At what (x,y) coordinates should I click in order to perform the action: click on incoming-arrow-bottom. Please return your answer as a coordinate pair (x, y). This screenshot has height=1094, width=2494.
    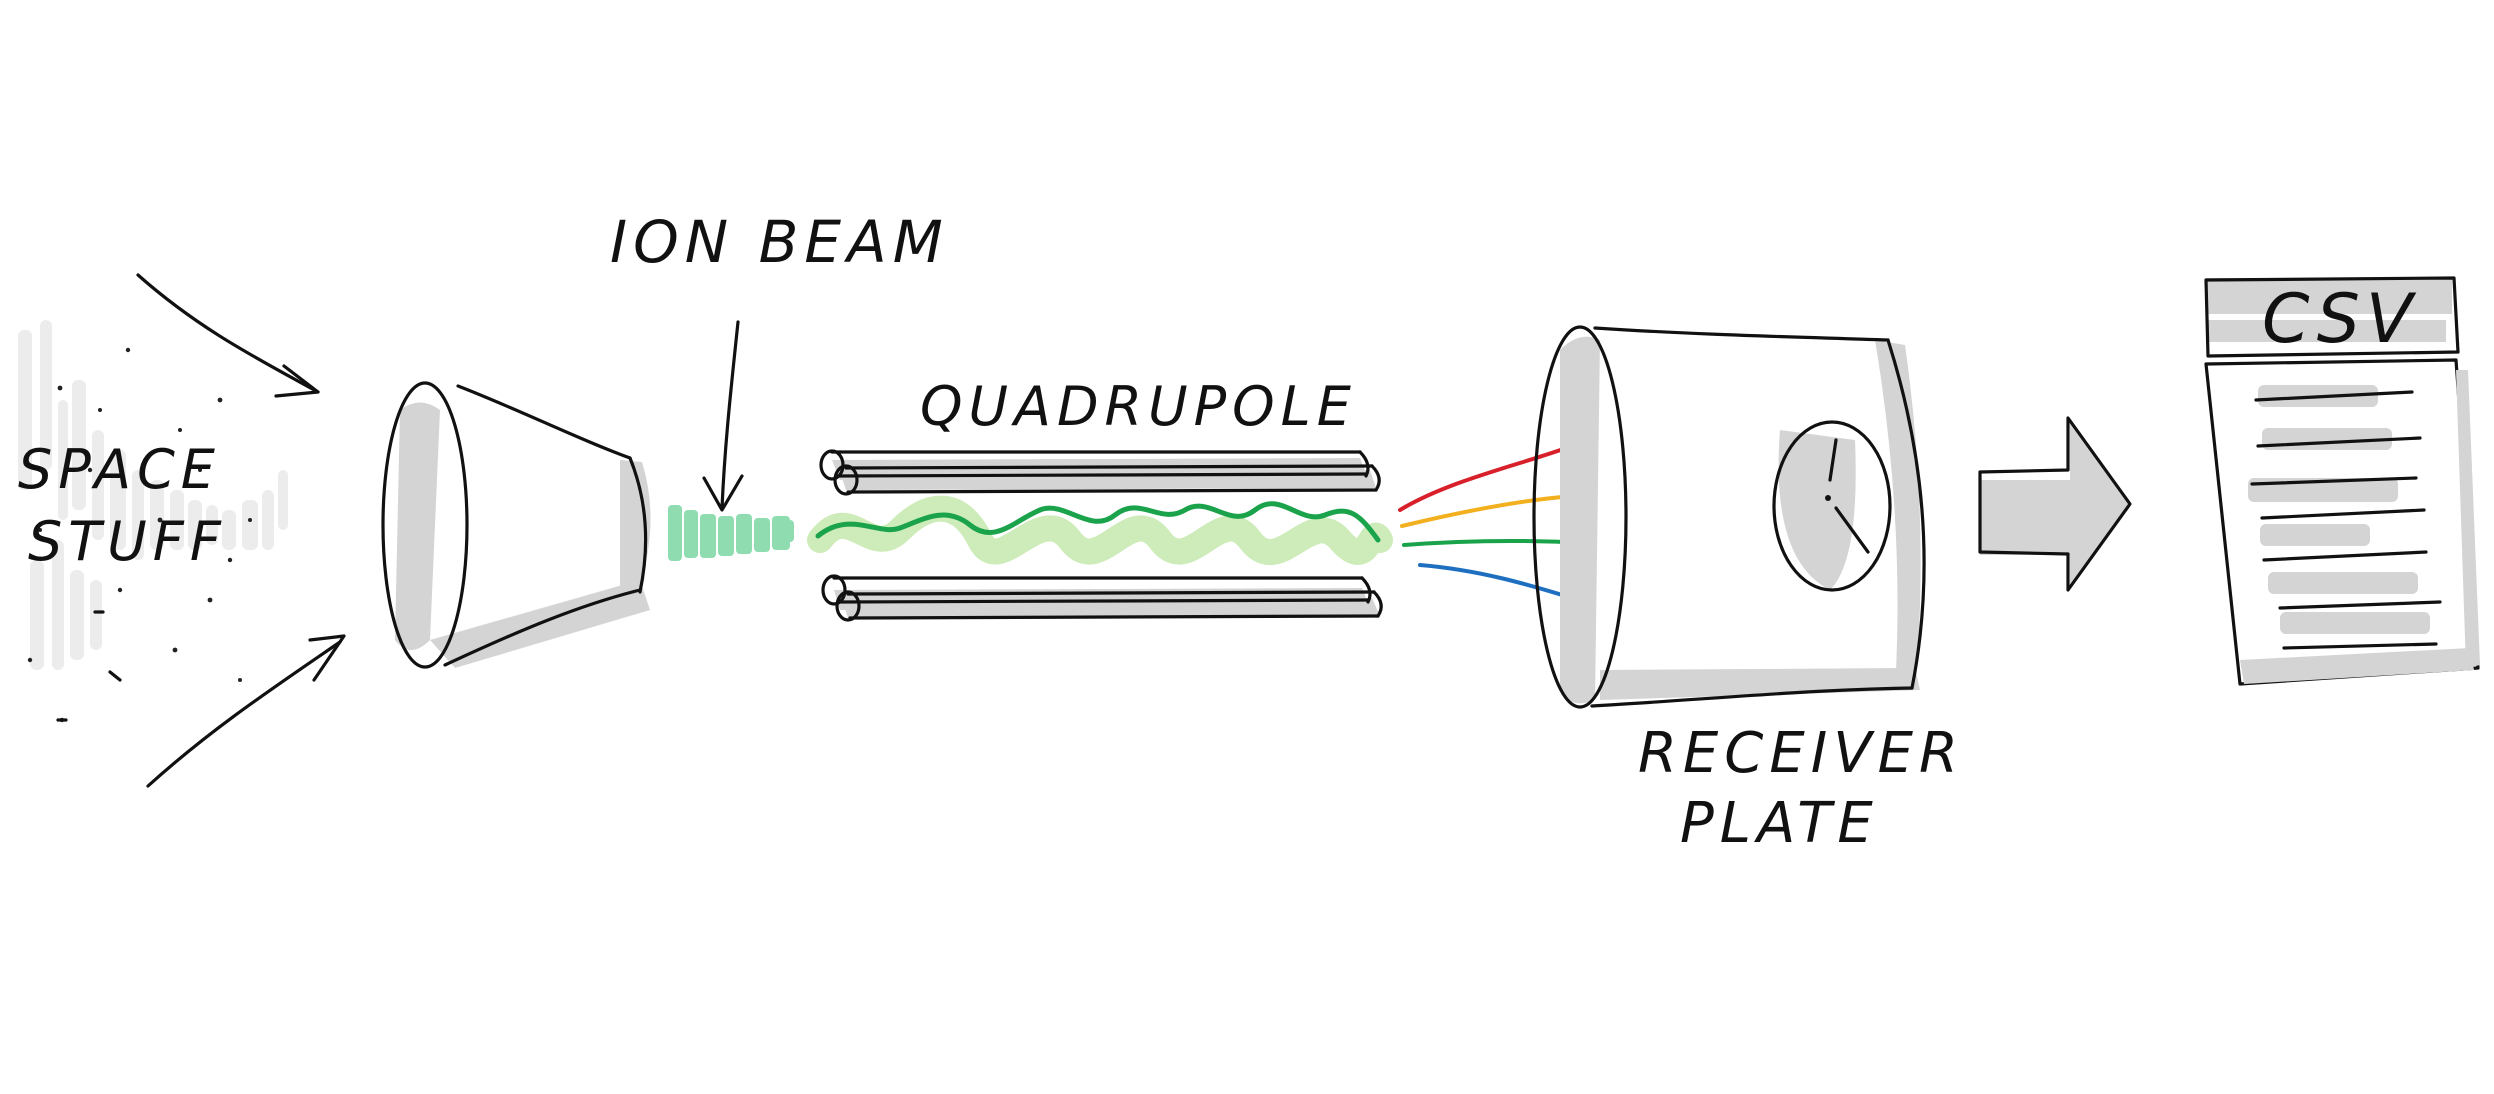
    Looking at the image, I should click on (246, 711).